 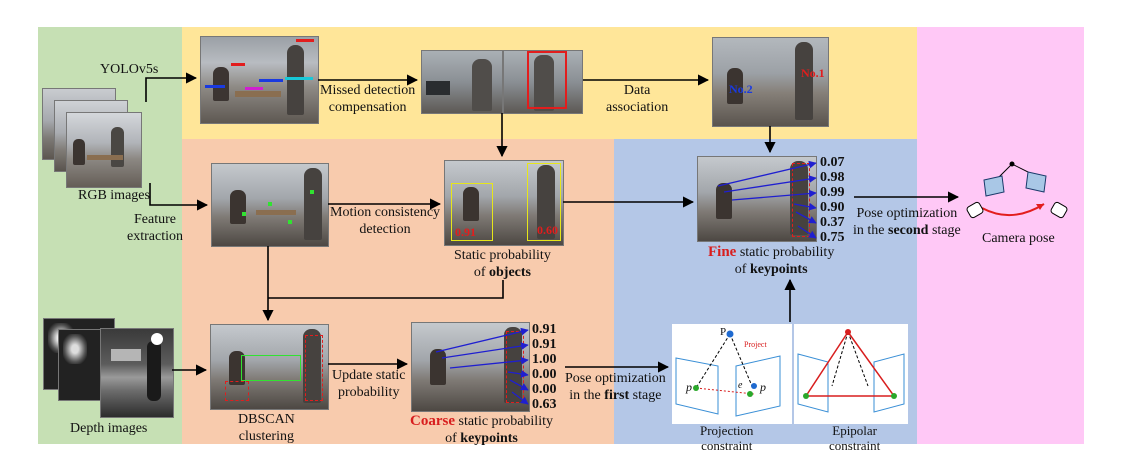 What do you see at coordinates (1018, 238) in the screenshot?
I see `camera-pose-label: Camera pose` at bounding box center [1018, 238].